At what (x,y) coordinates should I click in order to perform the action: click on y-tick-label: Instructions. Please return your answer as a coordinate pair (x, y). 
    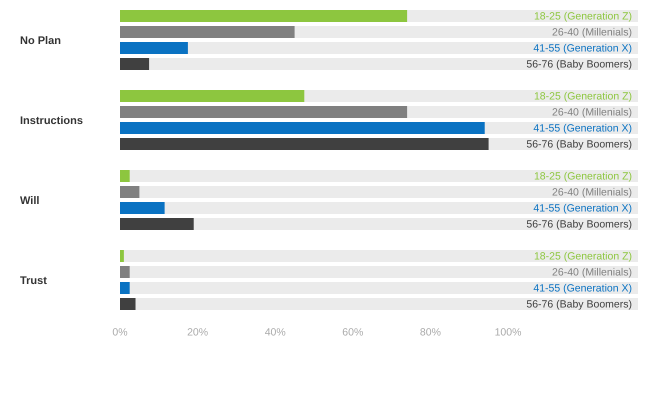
    Looking at the image, I should click on (51, 120).